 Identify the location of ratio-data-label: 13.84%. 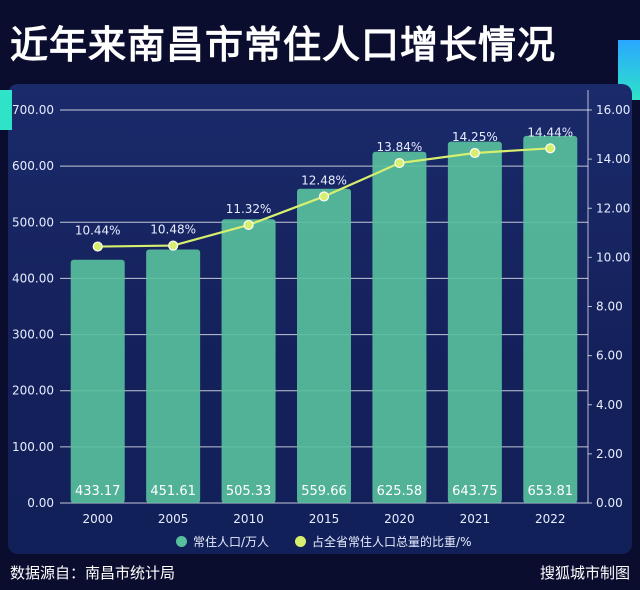
(400, 147).